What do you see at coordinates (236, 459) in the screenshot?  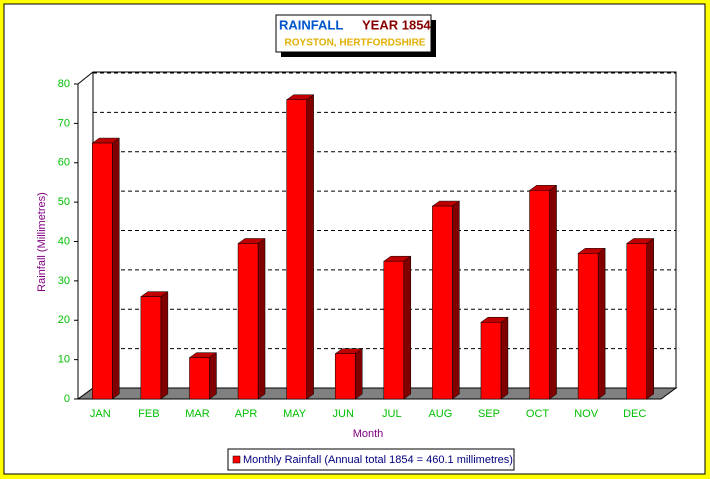 I see `legend-swatch` at bounding box center [236, 459].